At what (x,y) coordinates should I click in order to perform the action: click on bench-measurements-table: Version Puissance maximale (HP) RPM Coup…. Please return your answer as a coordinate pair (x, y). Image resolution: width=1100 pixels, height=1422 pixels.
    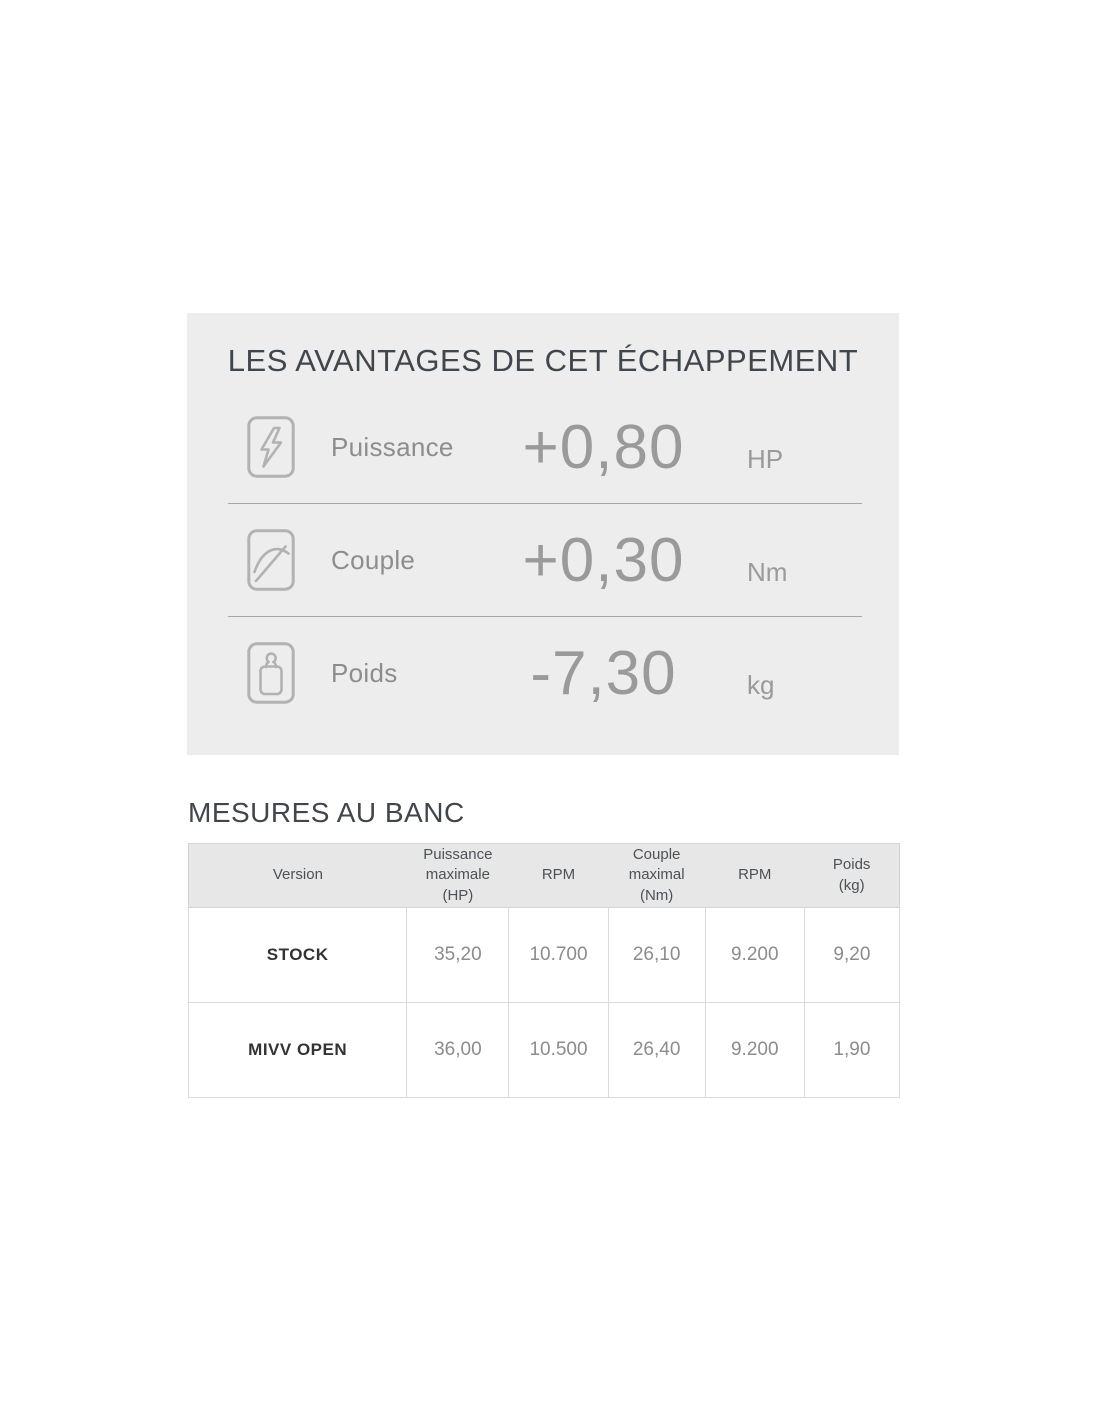
    Looking at the image, I should click on (544, 970).